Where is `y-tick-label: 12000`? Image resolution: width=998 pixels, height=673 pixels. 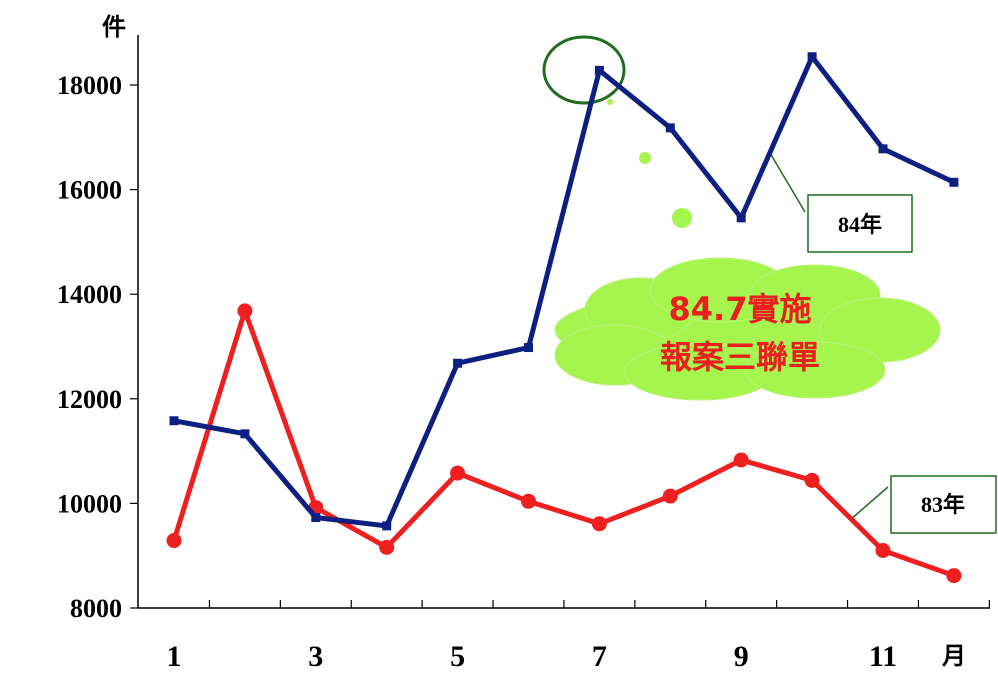 y-tick-label: 12000 is located at coordinates (89, 399).